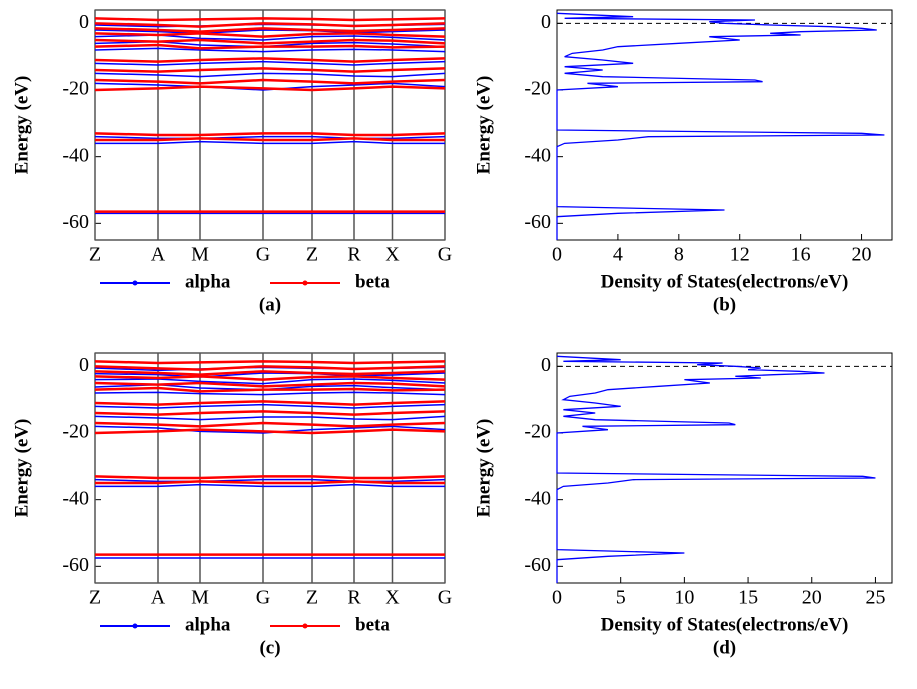 The height and width of the screenshot is (689, 917). I want to click on caption: (c), so click(269, 647).